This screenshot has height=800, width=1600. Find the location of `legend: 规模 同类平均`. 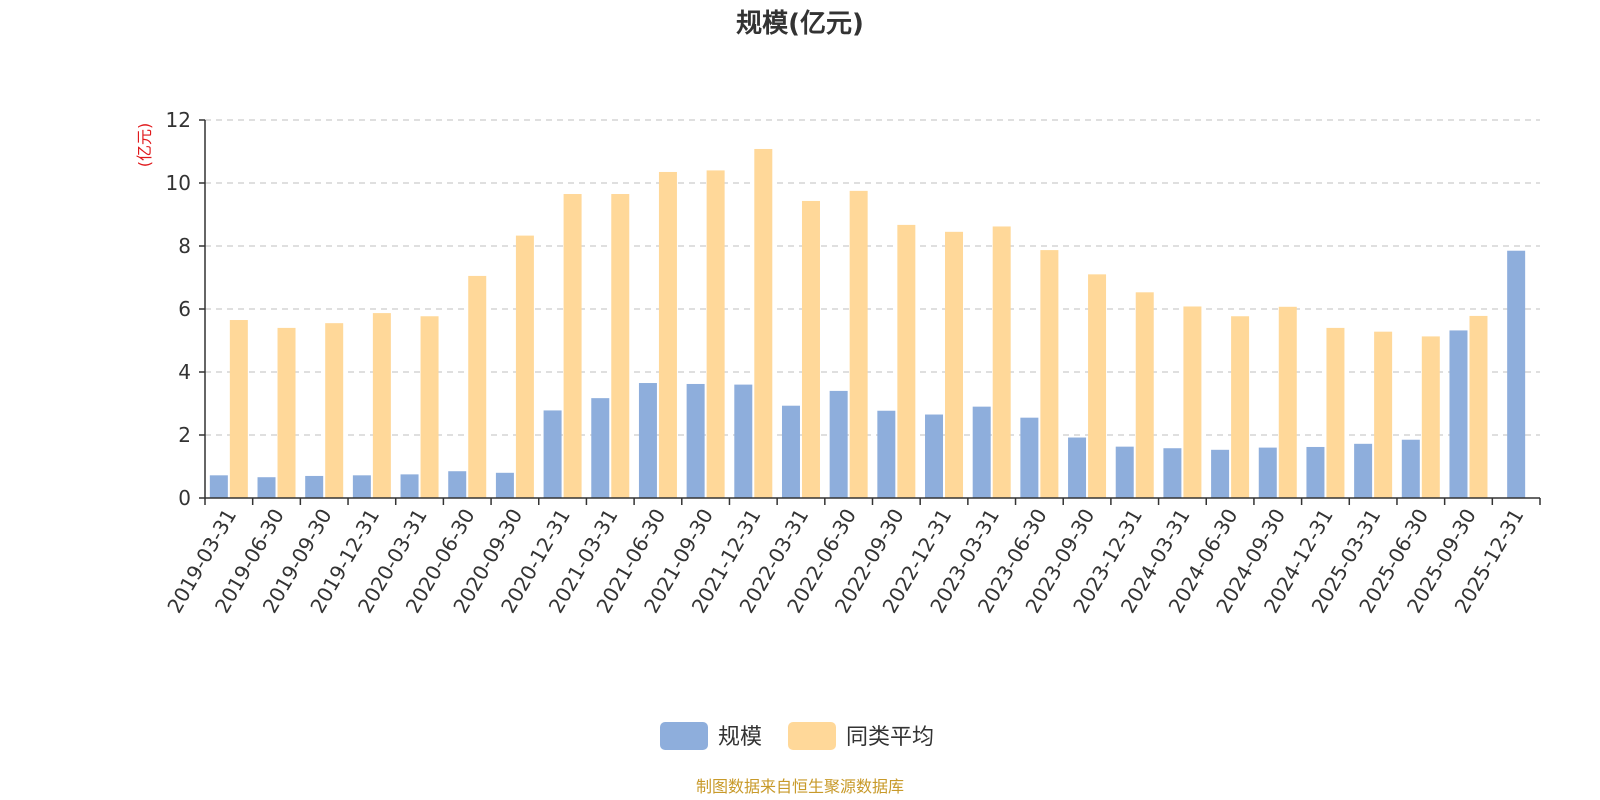

legend: 规模 同类平均 is located at coordinates (797, 736).